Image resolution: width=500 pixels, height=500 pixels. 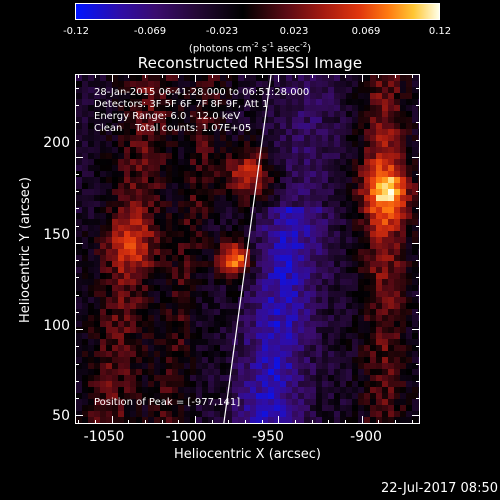 I want to click on footer-timestamp: 22-Jul-2017 08:50, so click(x=439, y=488).